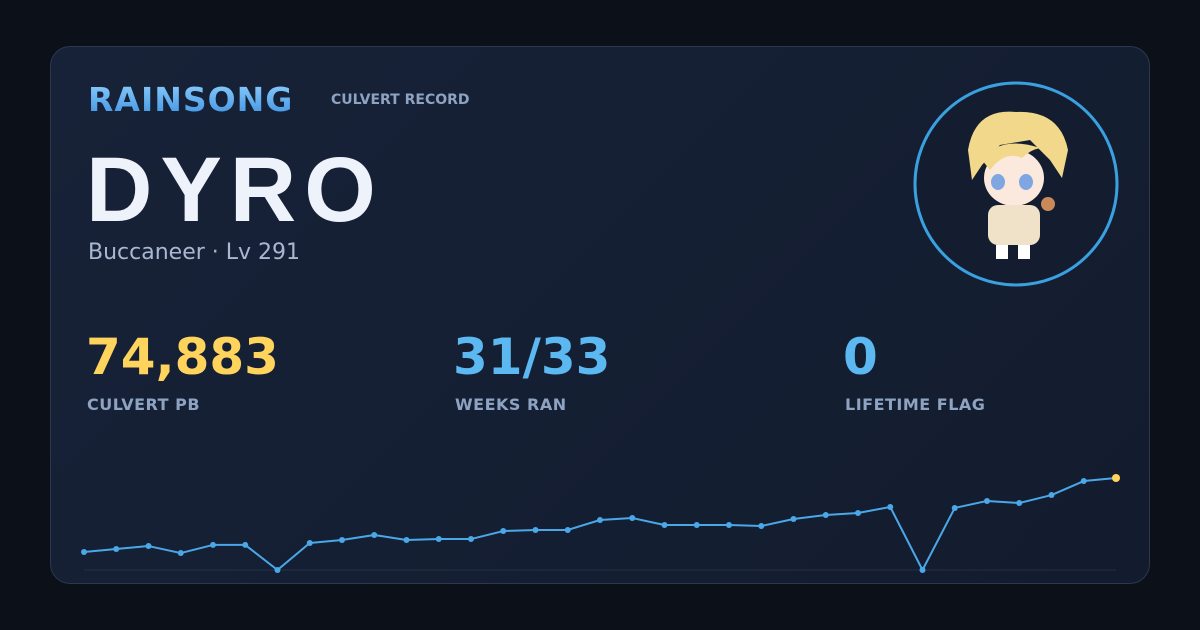 This screenshot has width=1200, height=630. What do you see at coordinates (532, 357) in the screenshot?
I see `stat-value: 31/33` at bounding box center [532, 357].